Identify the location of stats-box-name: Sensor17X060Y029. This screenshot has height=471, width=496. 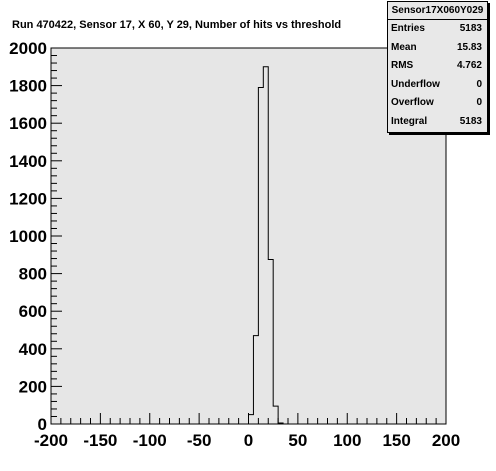
(437, 11).